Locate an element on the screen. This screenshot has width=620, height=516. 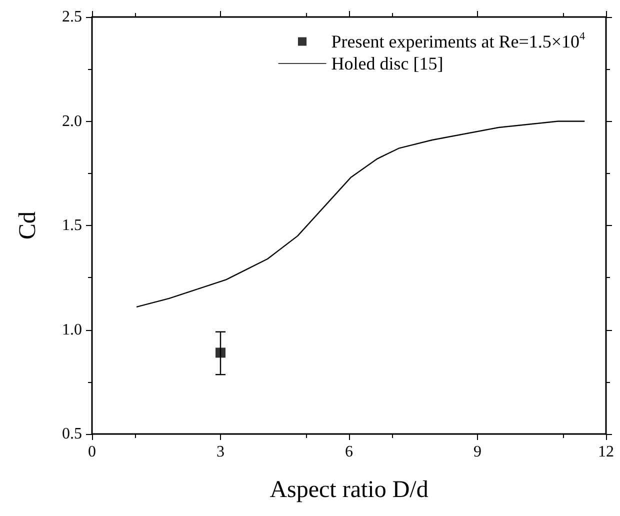
y-tick-label: 0.5 is located at coordinates (72, 434).